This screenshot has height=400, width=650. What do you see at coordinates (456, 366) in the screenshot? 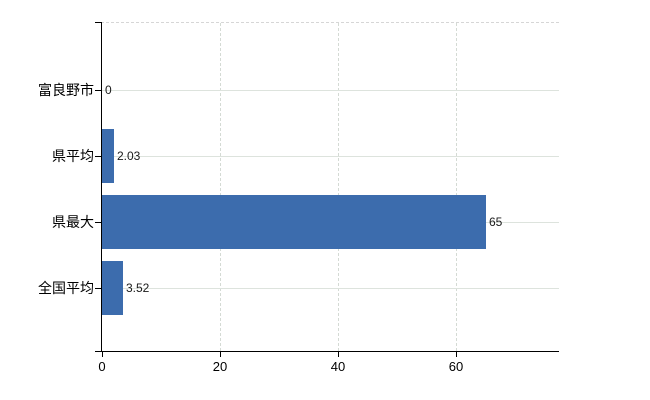
I see `x-axis-tick-label: 60` at bounding box center [456, 366].